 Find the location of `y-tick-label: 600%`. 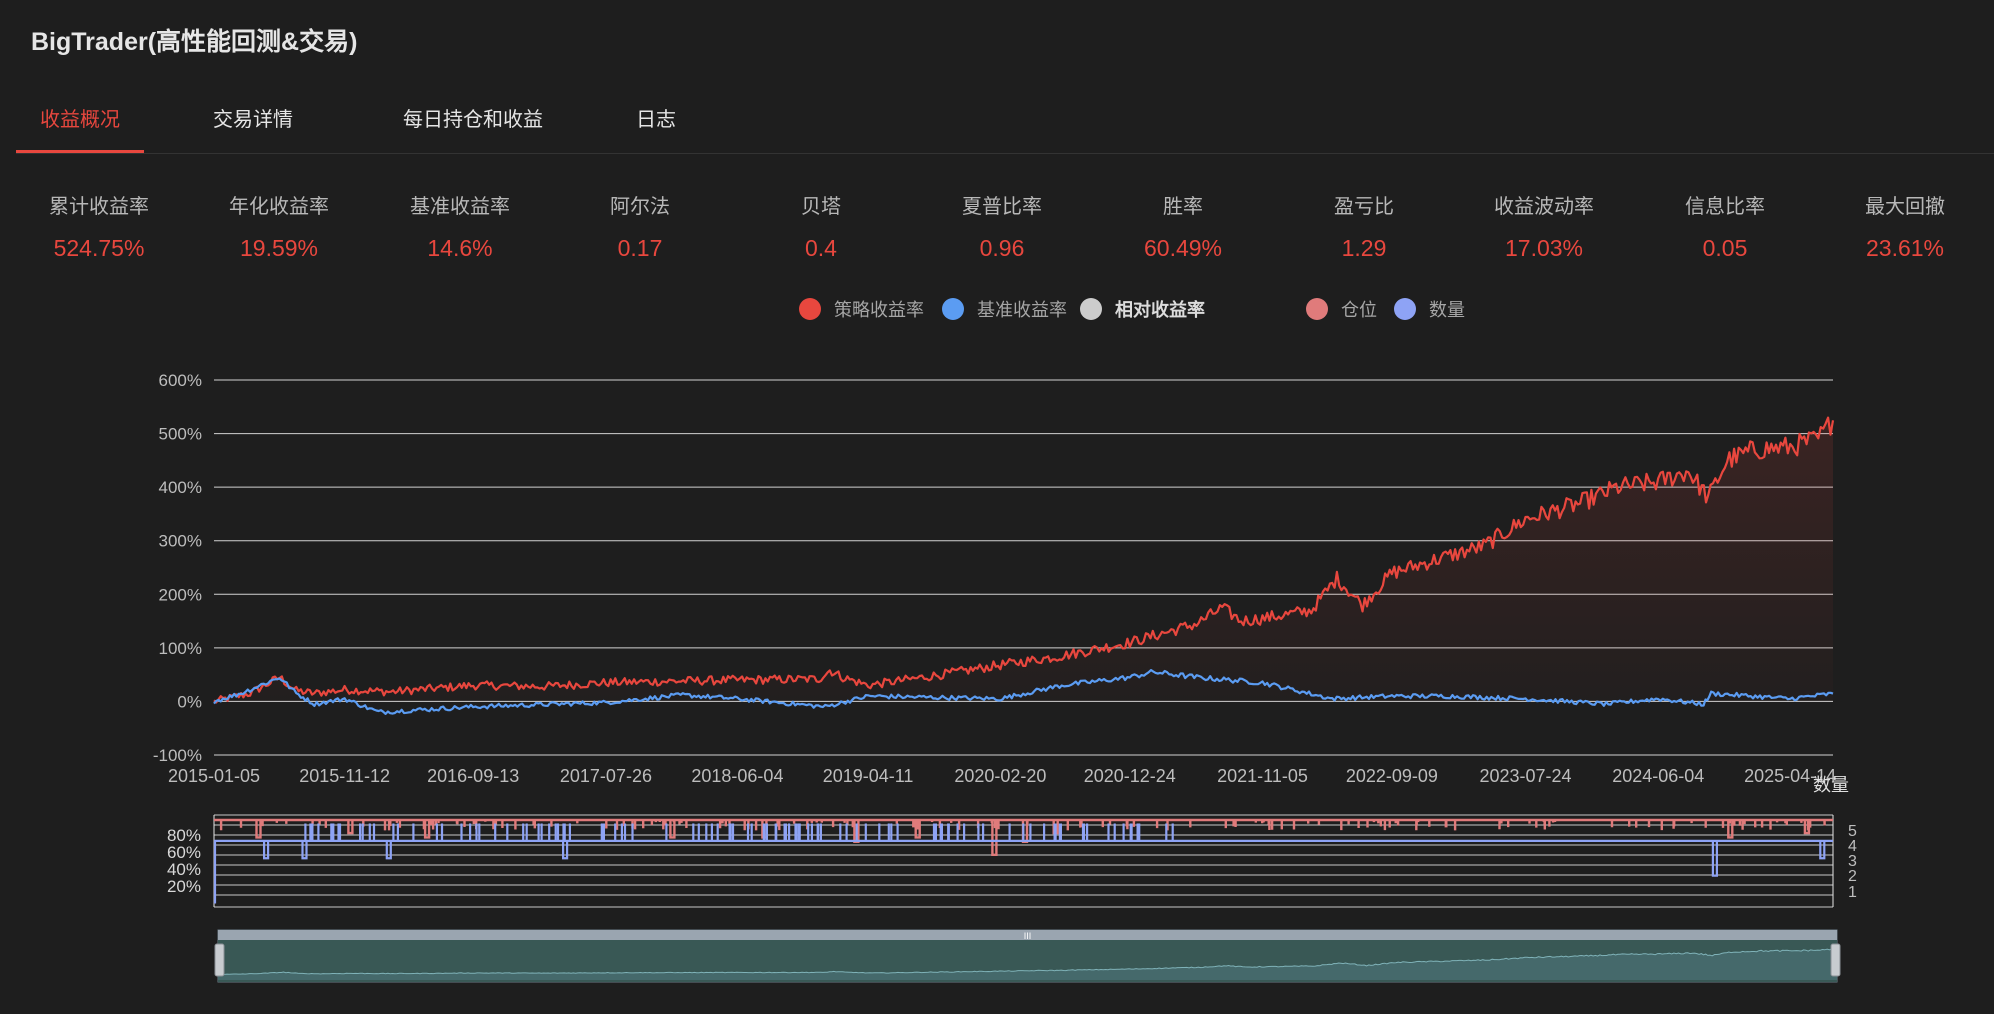

y-tick-label: 600% is located at coordinates (180, 380).